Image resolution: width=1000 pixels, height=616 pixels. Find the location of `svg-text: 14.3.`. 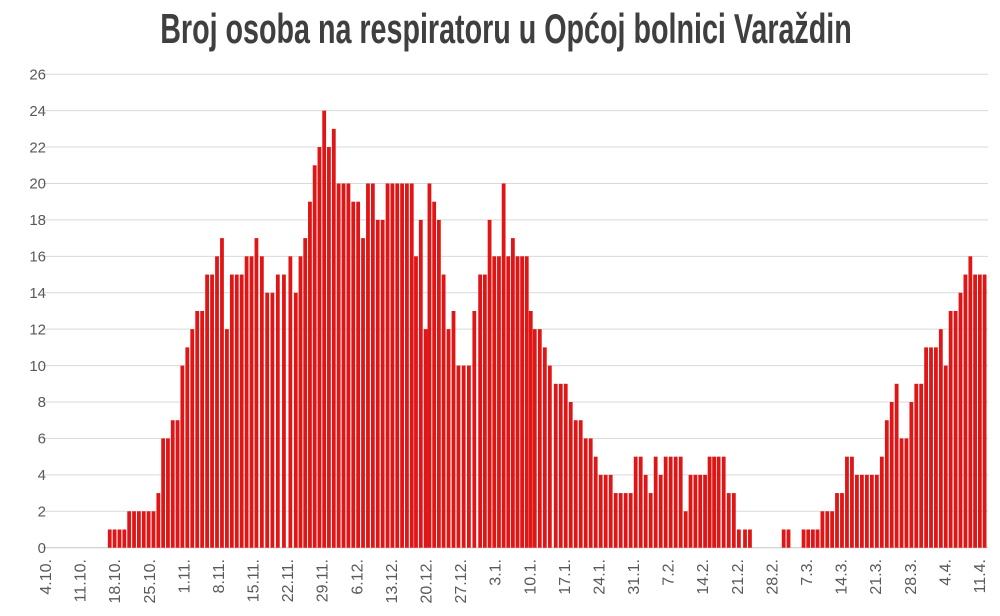

svg-text: 14.3. is located at coordinates (842, 577).